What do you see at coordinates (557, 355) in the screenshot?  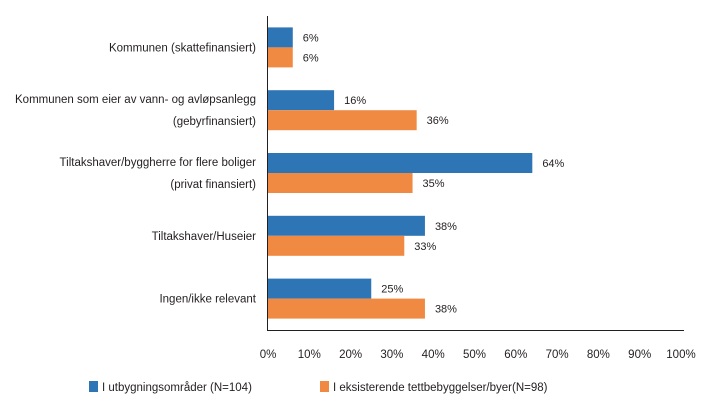 I see `x-tick-label: 70%` at bounding box center [557, 355].